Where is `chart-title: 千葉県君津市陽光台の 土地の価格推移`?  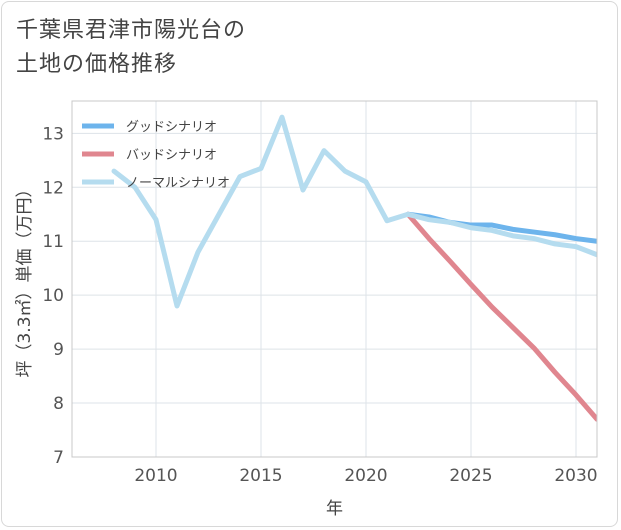 chart-title: 千葉県君津市陽光台の 土地の価格推移 is located at coordinates (131, 48).